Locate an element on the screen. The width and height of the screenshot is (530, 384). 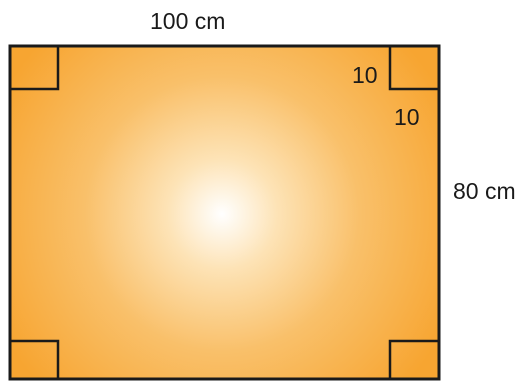
corner-cut-vertical-label: 10 is located at coordinates (407, 117).